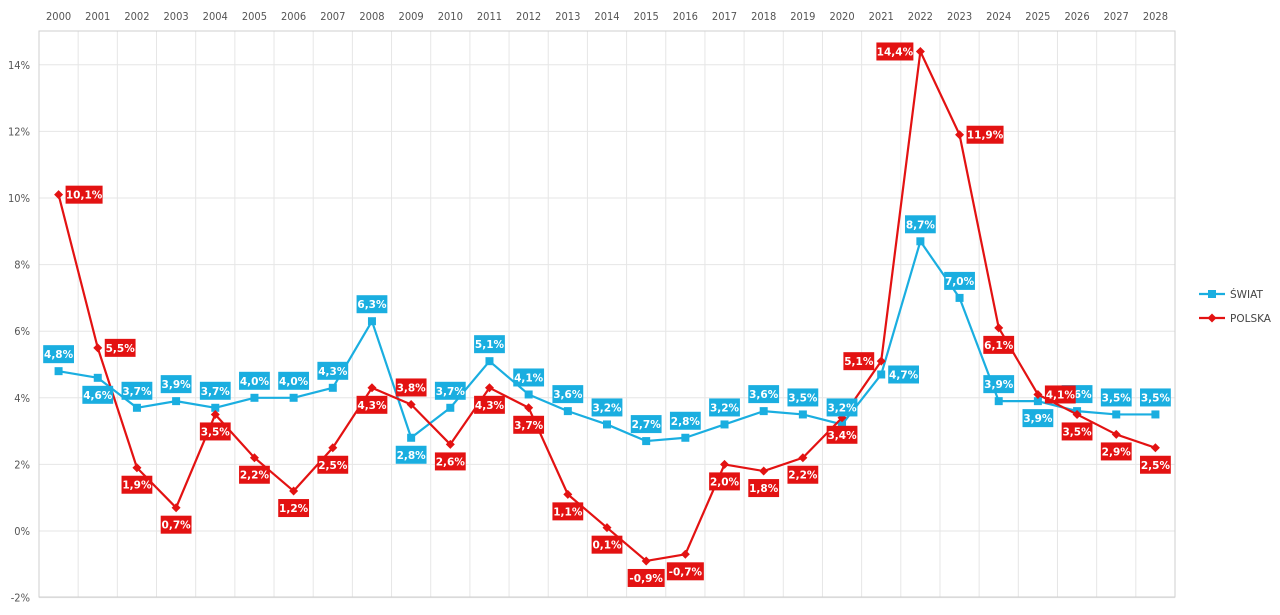 The height and width of the screenshot is (615, 1280). I want to click on x-tick-label: 2019, so click(802, 16).